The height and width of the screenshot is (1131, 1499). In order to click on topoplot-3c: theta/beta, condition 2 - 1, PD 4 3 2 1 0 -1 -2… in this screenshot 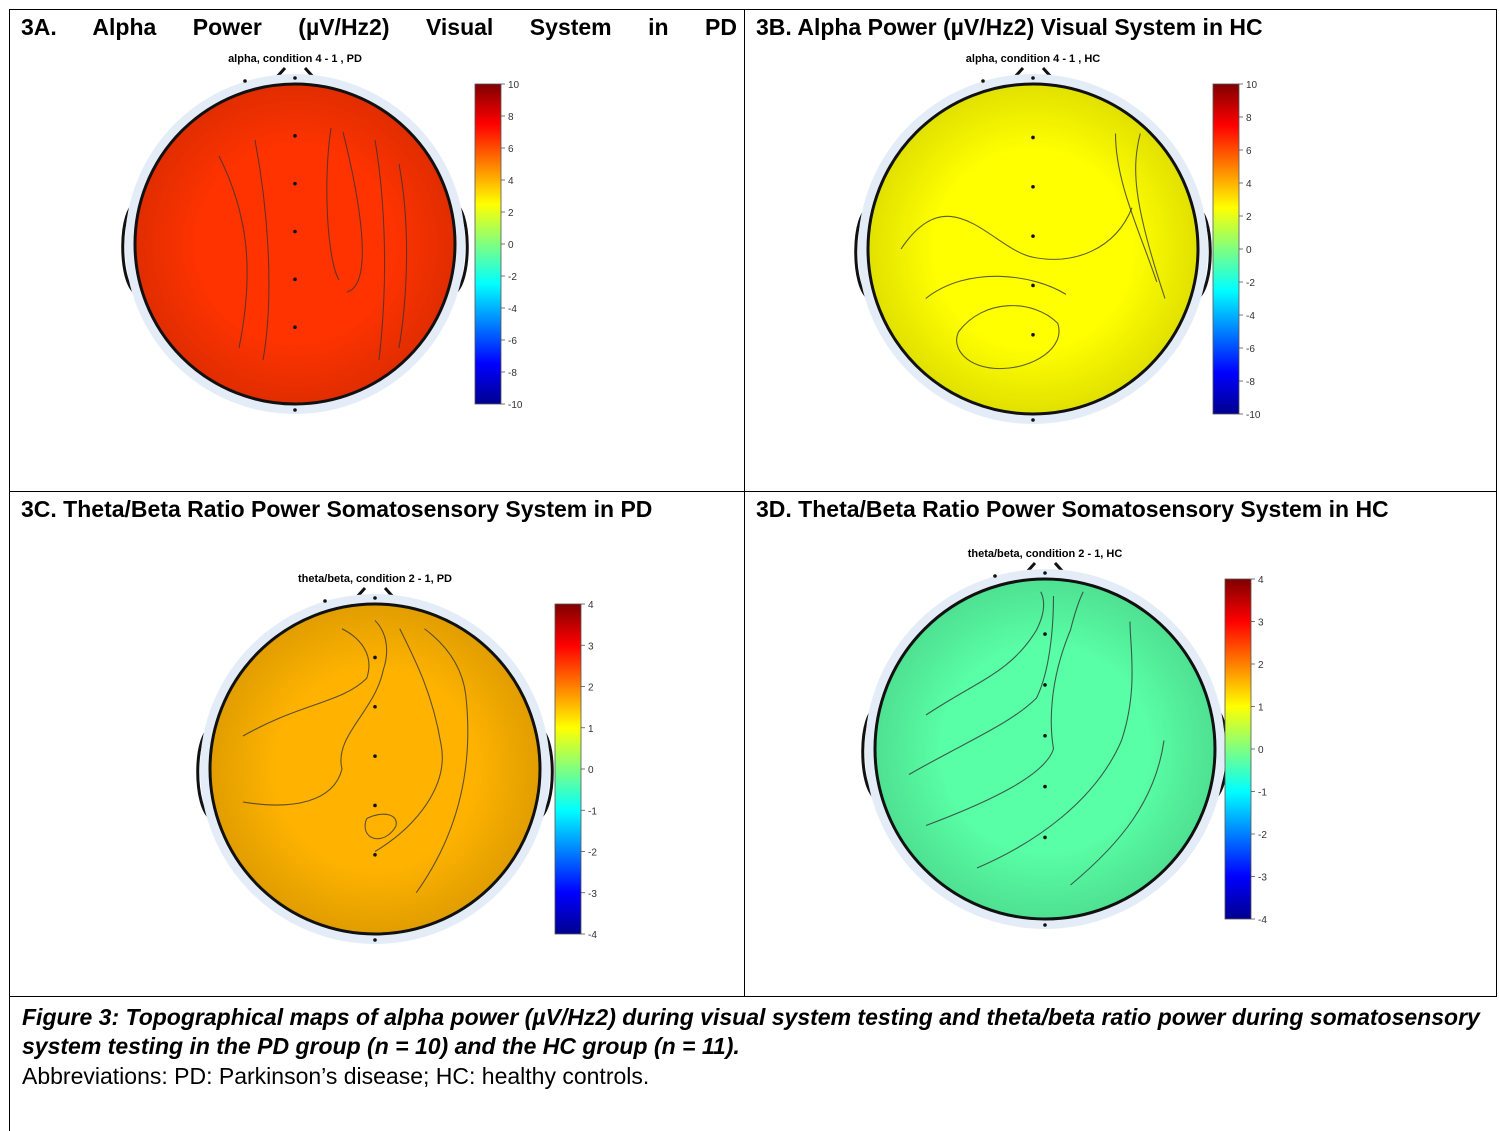, I will do `click(396, 758)`.